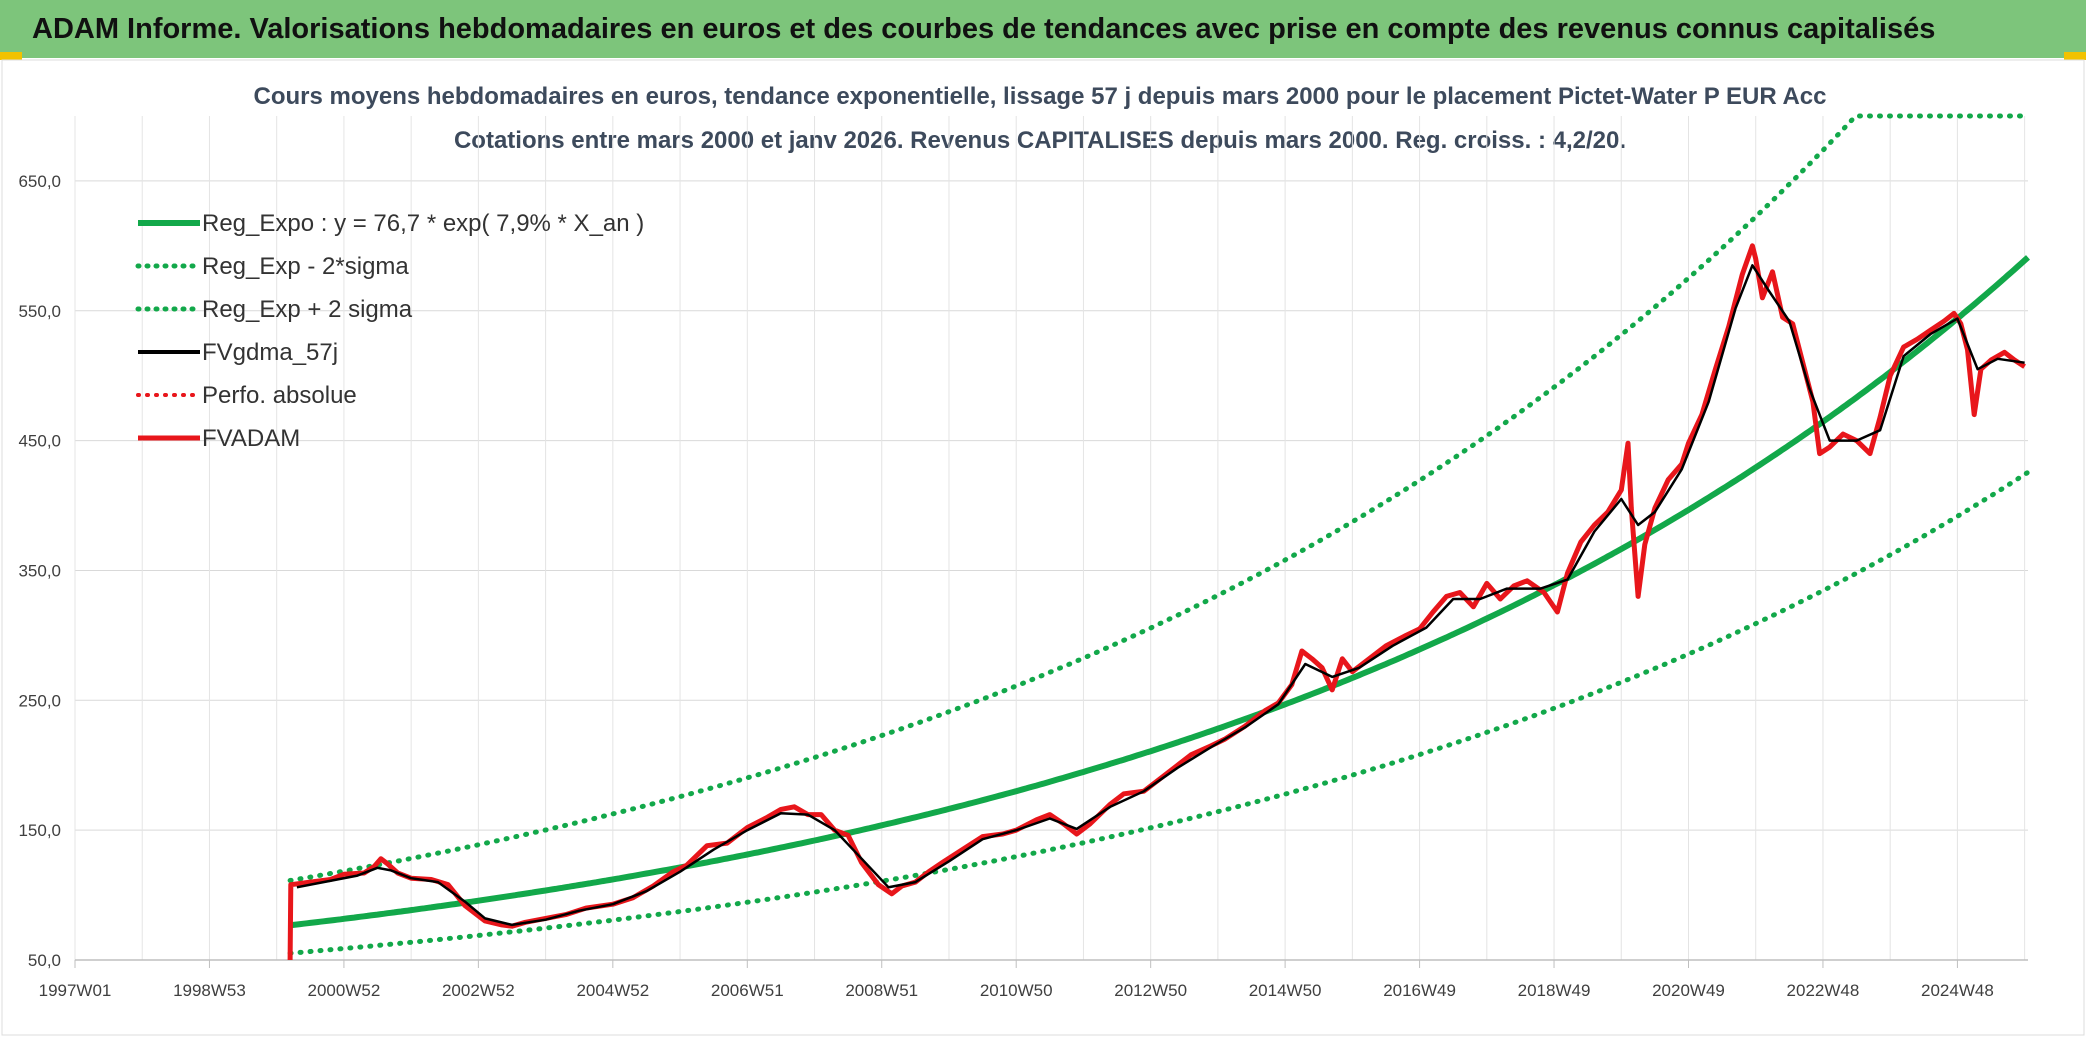  Describe the element at coordinates (1150, 990) in the screenshot. I see `x-tick-label: 2012W50` at that location.